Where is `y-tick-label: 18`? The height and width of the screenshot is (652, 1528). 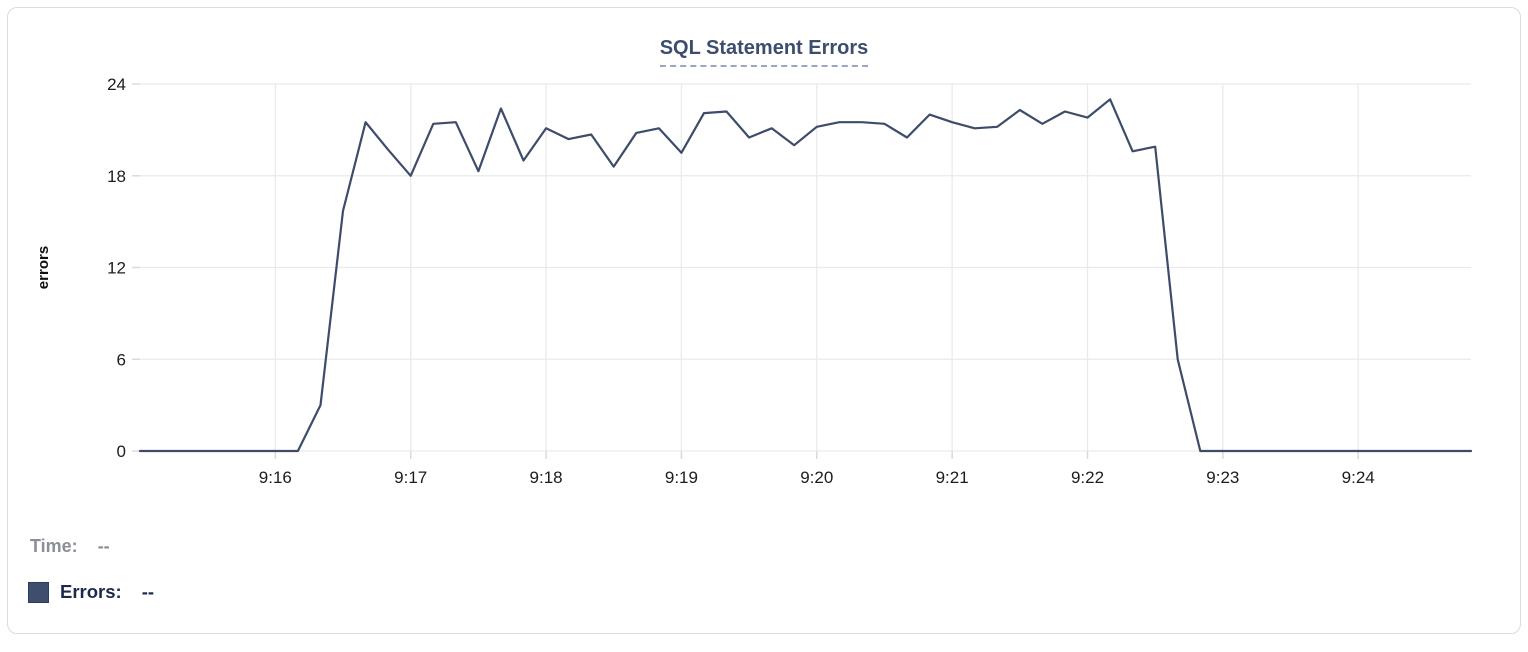
y-tick-label: 18 is located at coordinates (116, 176).